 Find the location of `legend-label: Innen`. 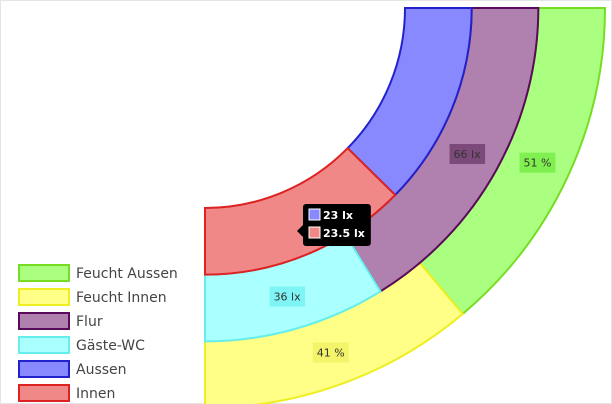

legend-label: Innen is located at coordinates (95, 394).